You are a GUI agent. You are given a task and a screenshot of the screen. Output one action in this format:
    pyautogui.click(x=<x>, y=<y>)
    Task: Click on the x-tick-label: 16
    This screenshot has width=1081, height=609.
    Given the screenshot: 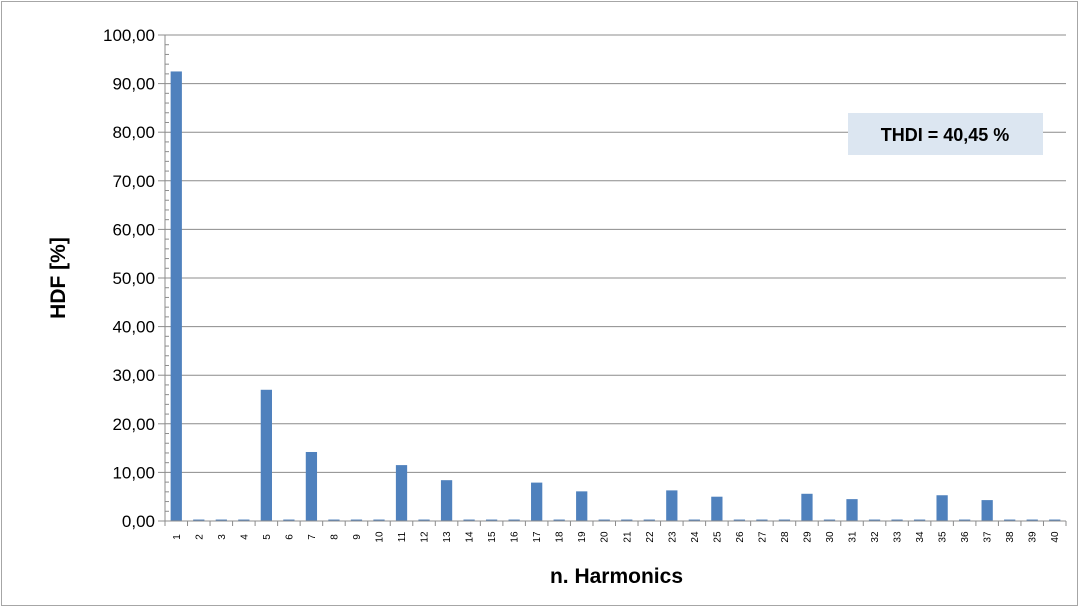 What is the action you would take?
    pyautogui.click(x=515, y=537)
    